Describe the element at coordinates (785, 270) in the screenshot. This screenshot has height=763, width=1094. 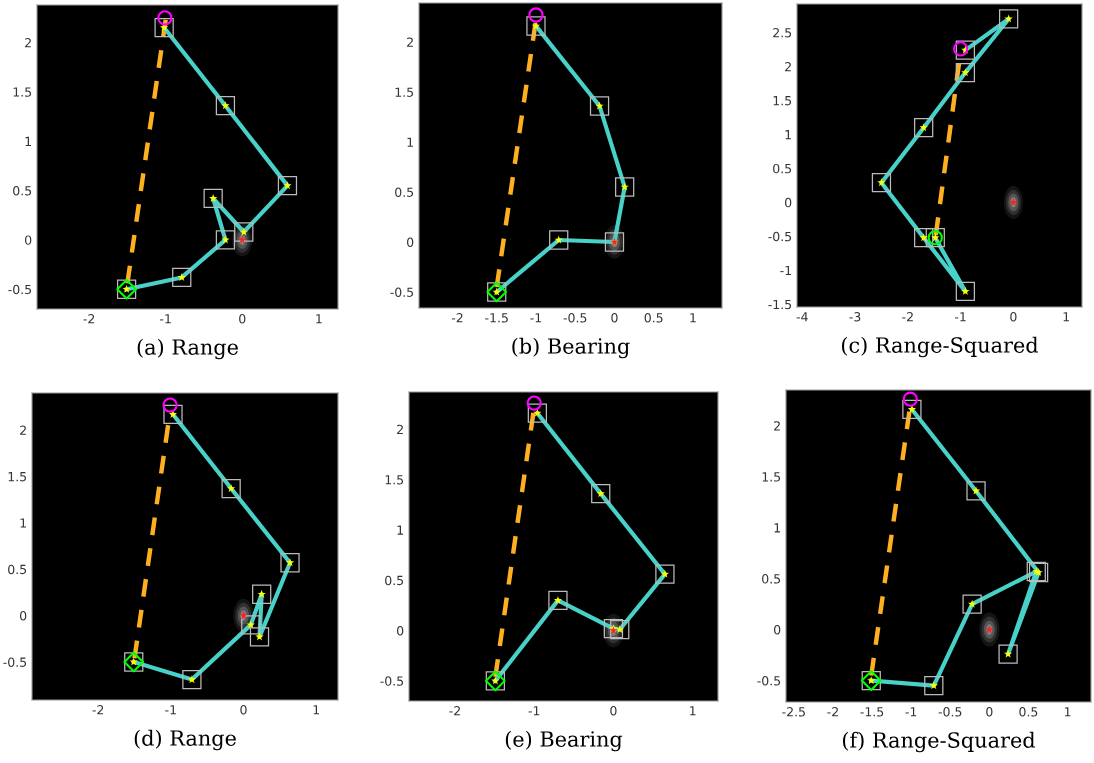
I see `y-tick-label: -1` at that location.